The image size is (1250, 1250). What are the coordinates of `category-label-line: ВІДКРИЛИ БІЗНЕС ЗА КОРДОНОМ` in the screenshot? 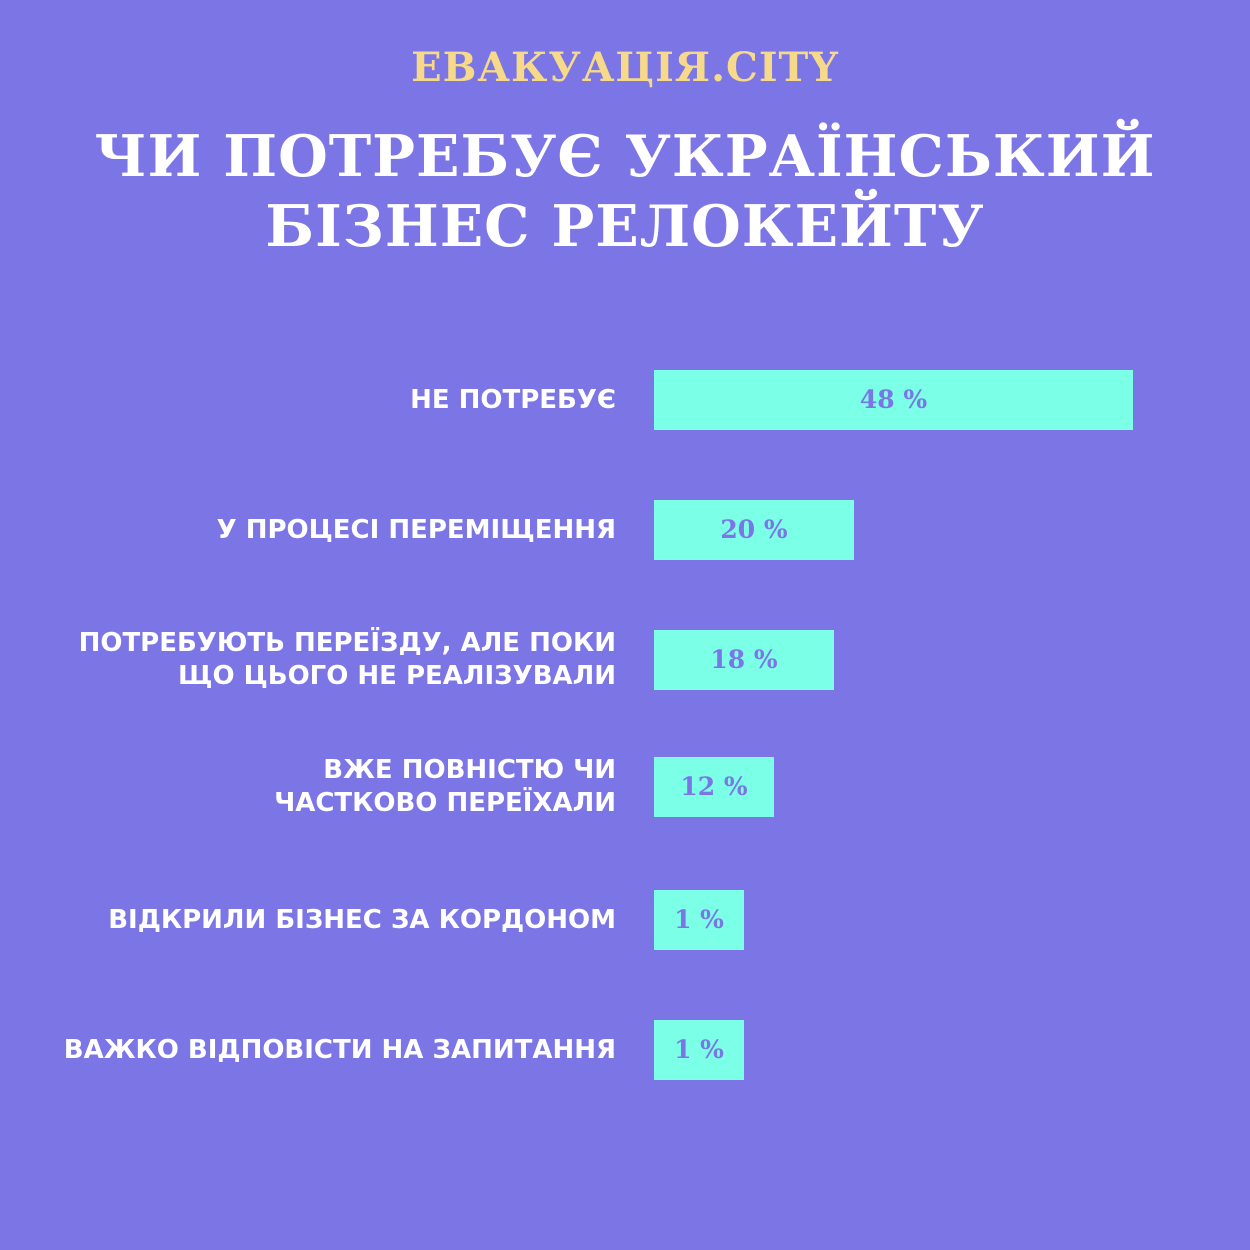 It's located at (362, 919).